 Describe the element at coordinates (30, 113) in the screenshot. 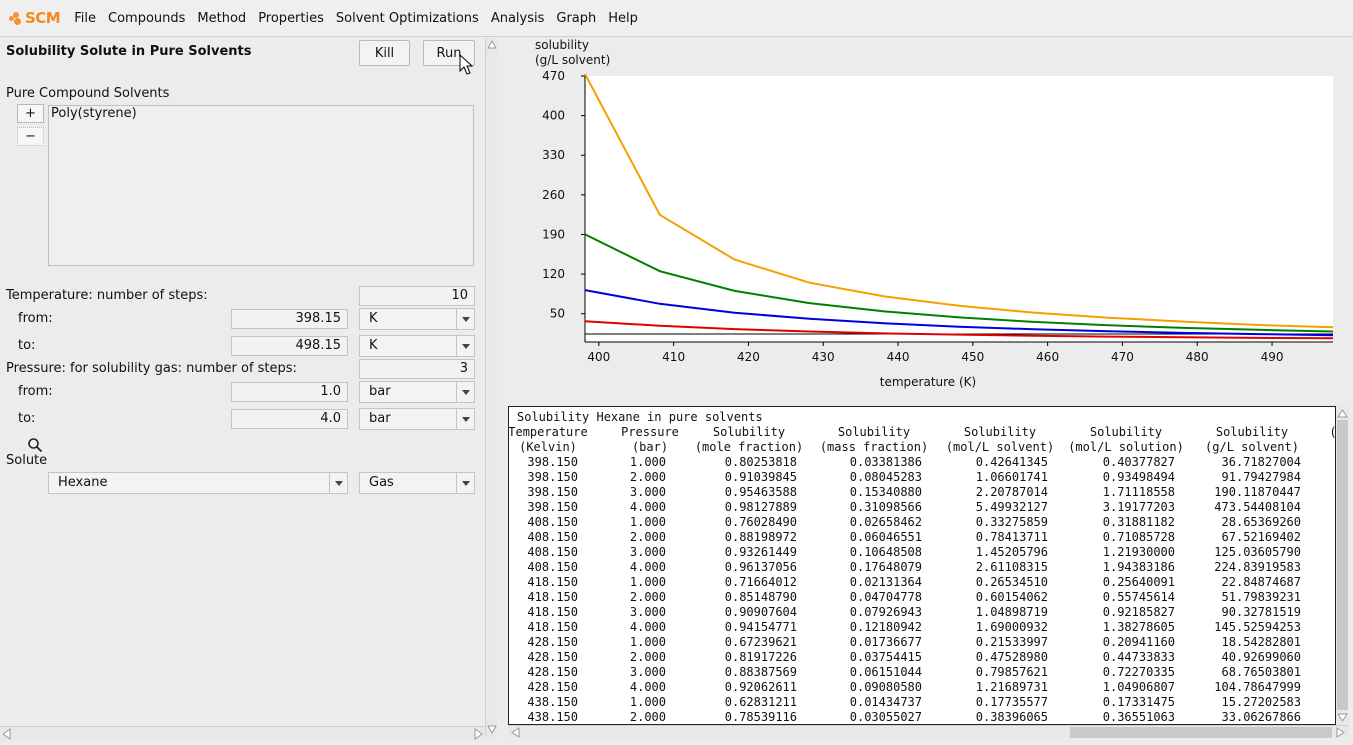

I see `add-solvent-button: +` at that location.